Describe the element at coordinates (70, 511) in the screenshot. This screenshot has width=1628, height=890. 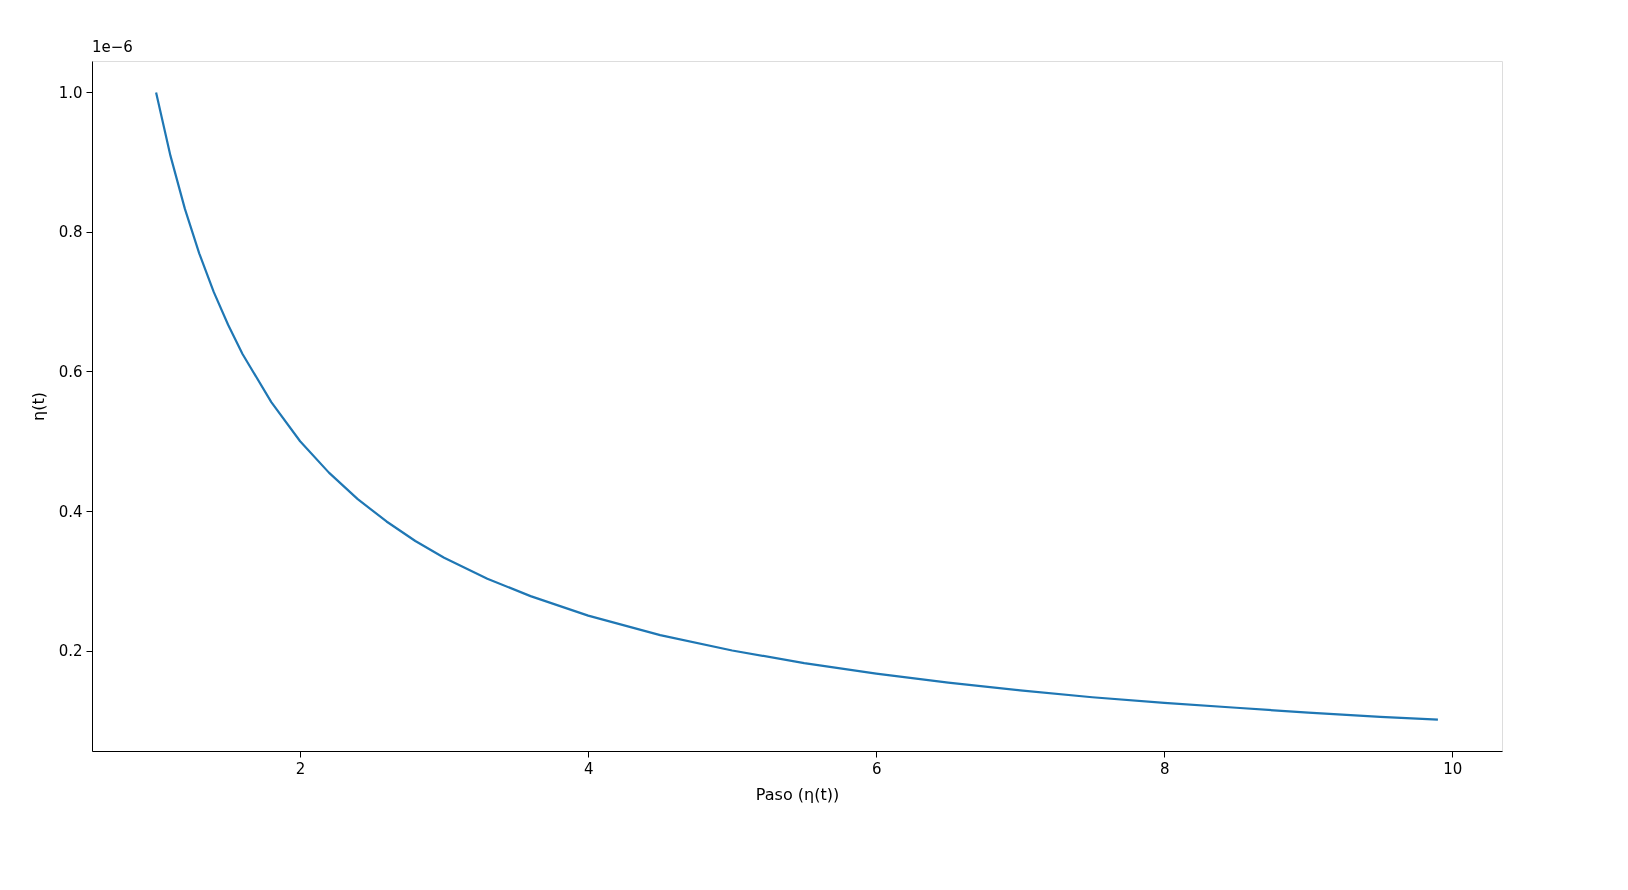
I see `y-tick-label: 0.4` at that location.